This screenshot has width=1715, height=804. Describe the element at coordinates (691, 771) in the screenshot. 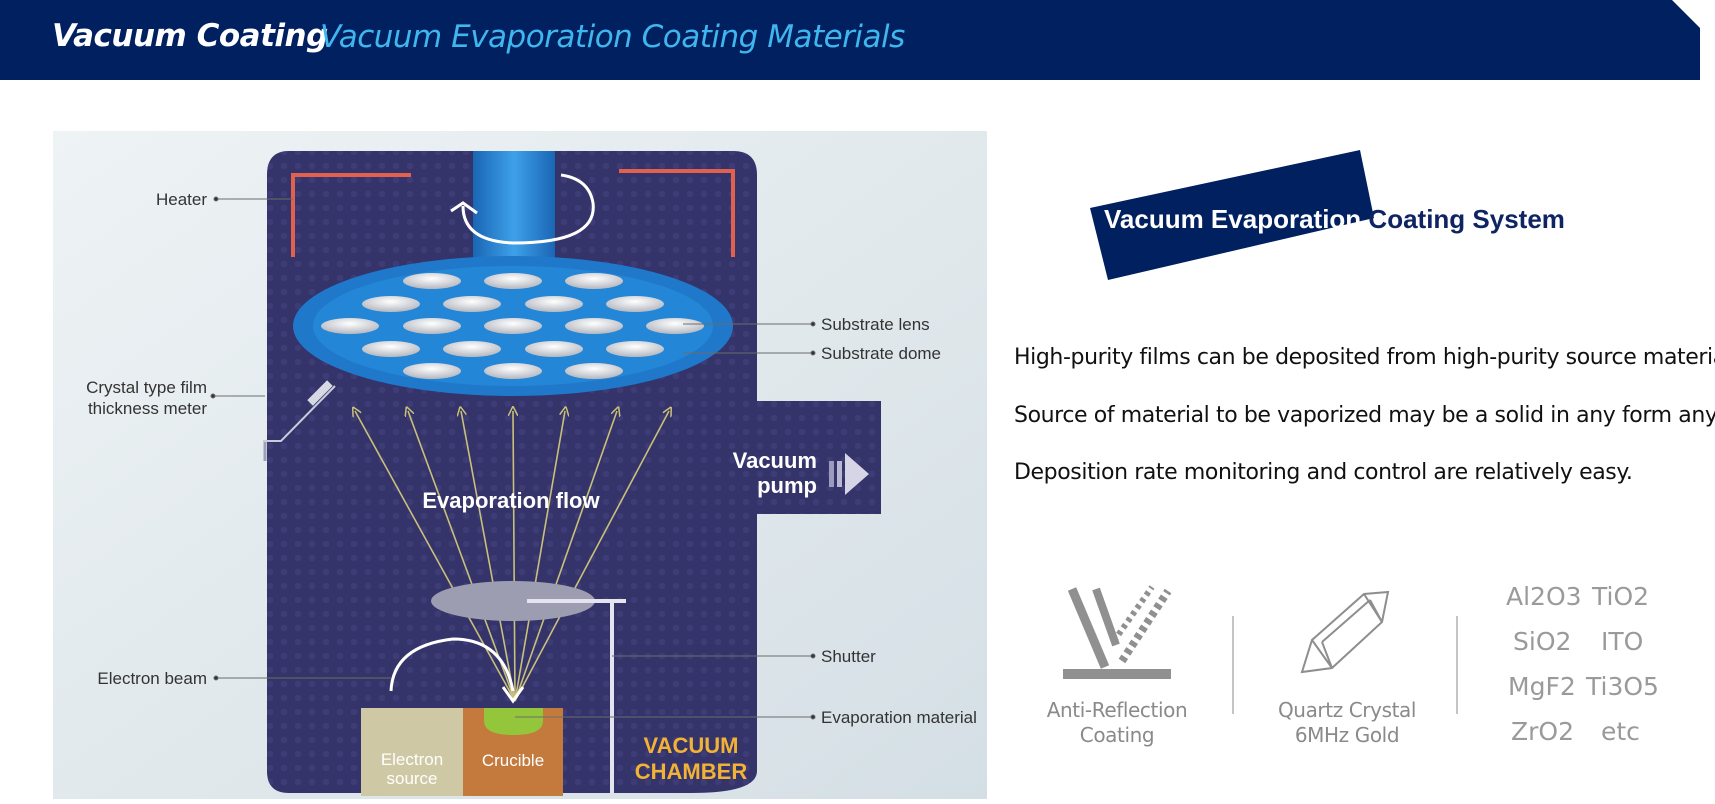

I see `chamber-label-line2: CHAMBER` at that location.